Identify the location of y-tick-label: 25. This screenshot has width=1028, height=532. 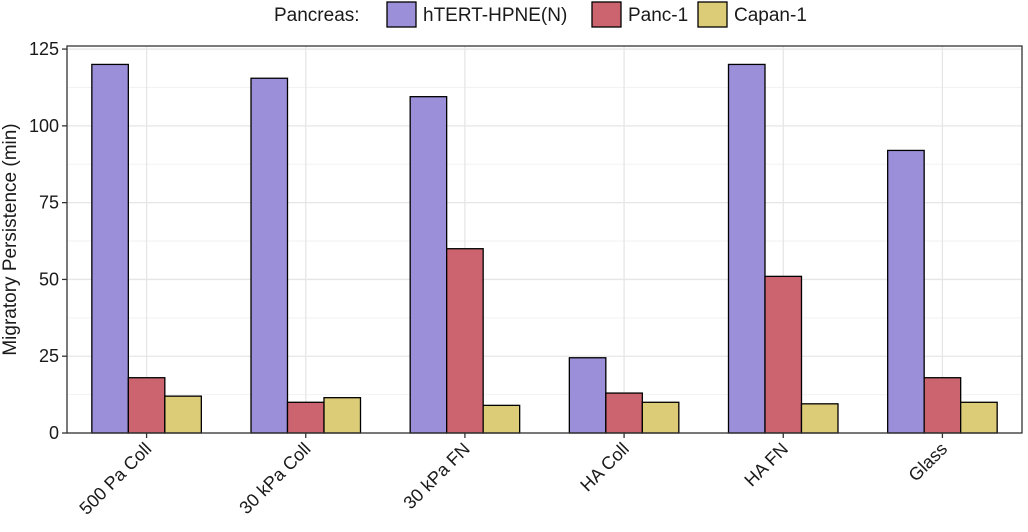
(49, 356).